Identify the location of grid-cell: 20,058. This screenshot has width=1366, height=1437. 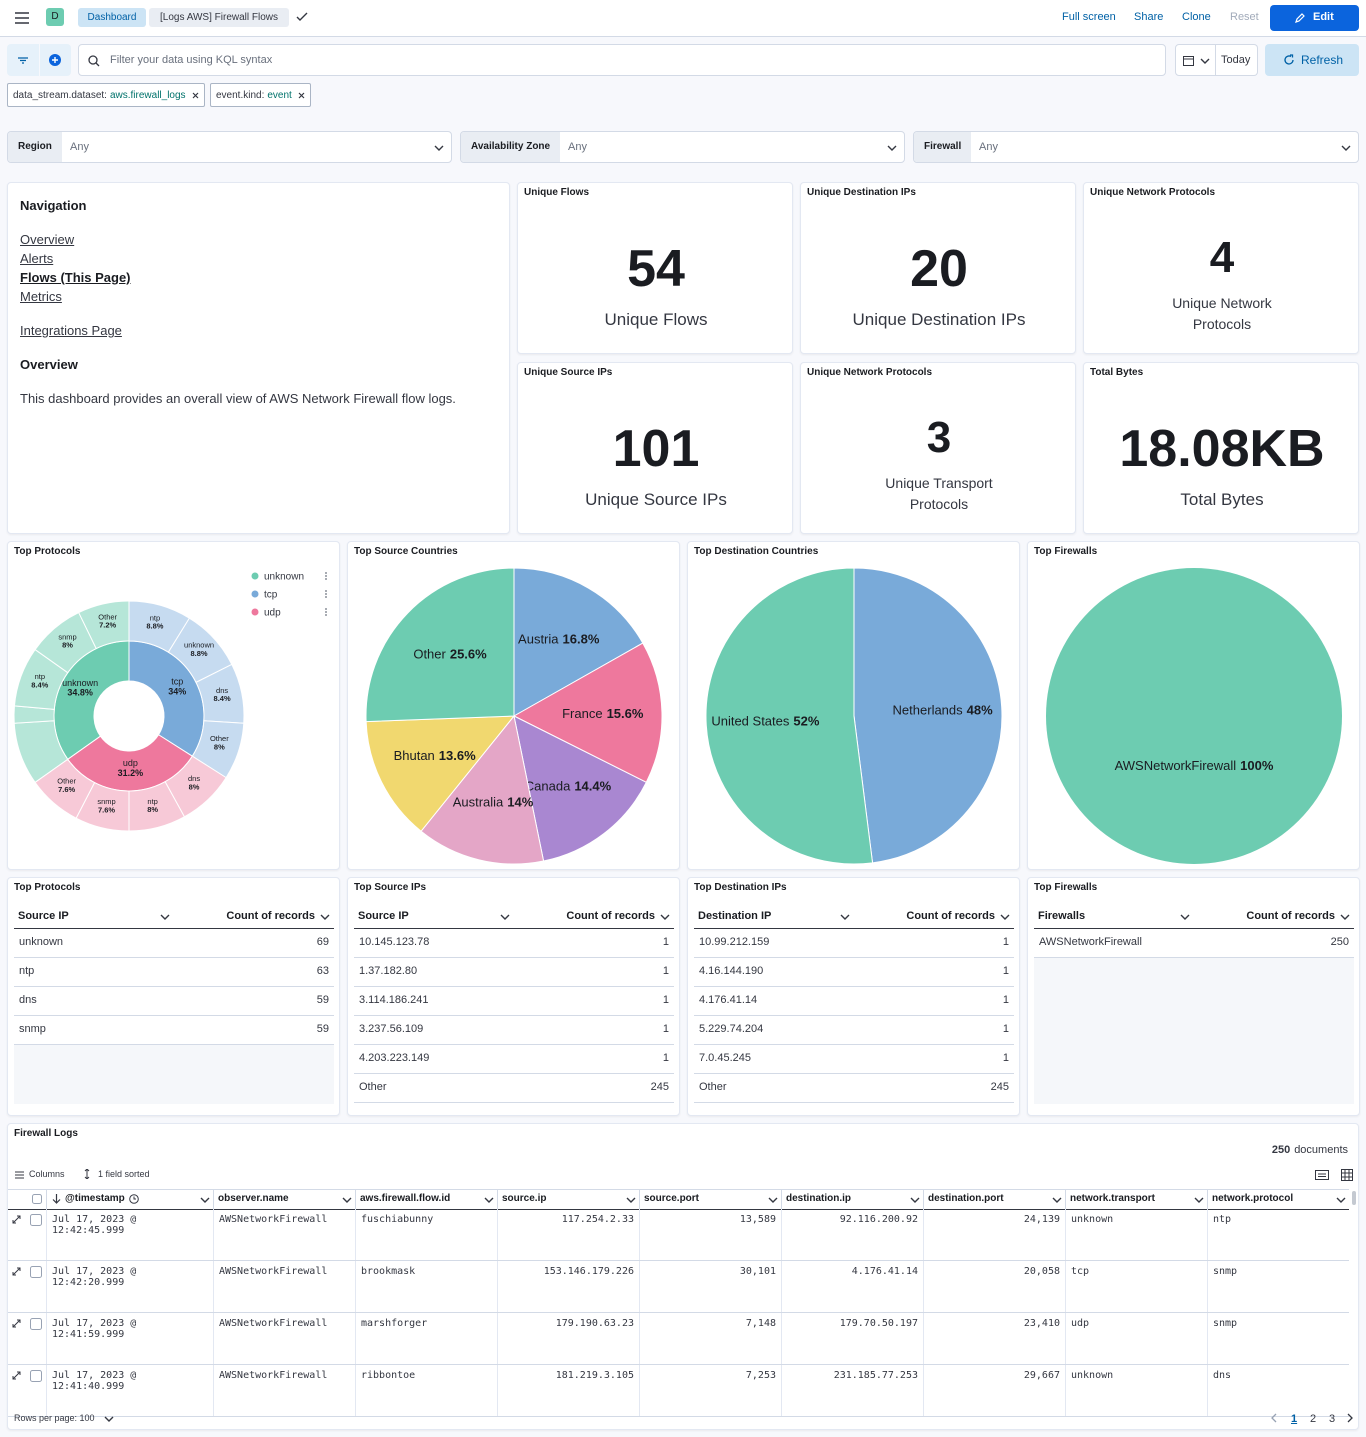
(994, 1286).